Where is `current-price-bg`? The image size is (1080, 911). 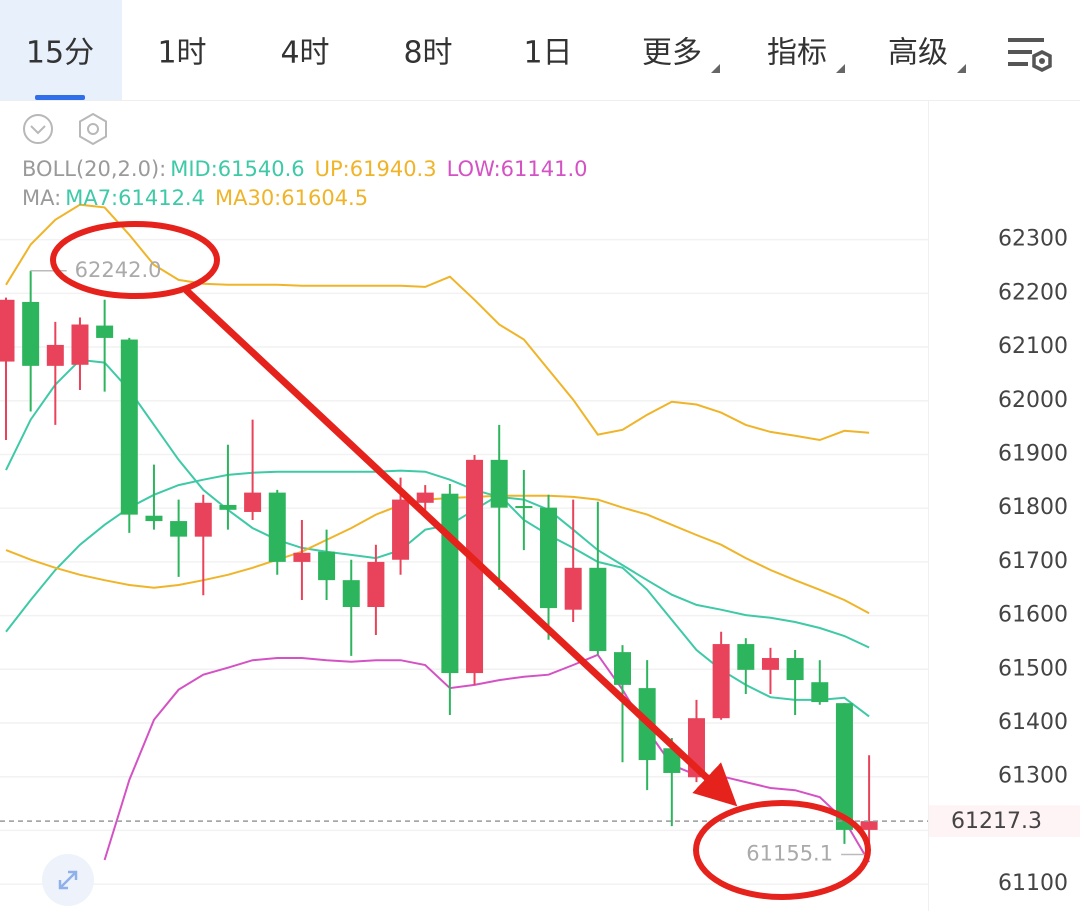
current-price-bg is located at coordinates (1004, 821).